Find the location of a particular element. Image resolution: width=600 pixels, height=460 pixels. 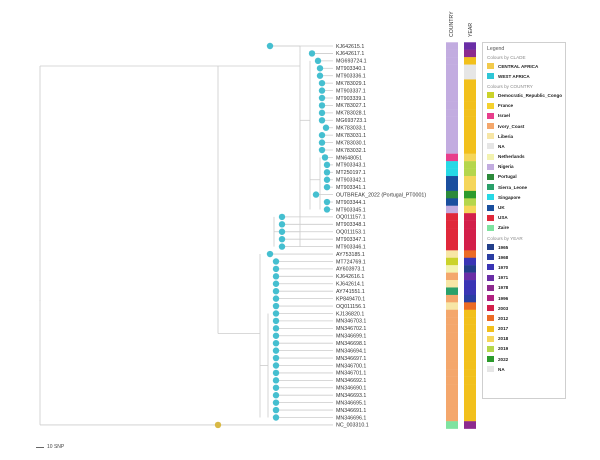

legend-item-label: WEST AFRICA is located at coordinates (514, 76).